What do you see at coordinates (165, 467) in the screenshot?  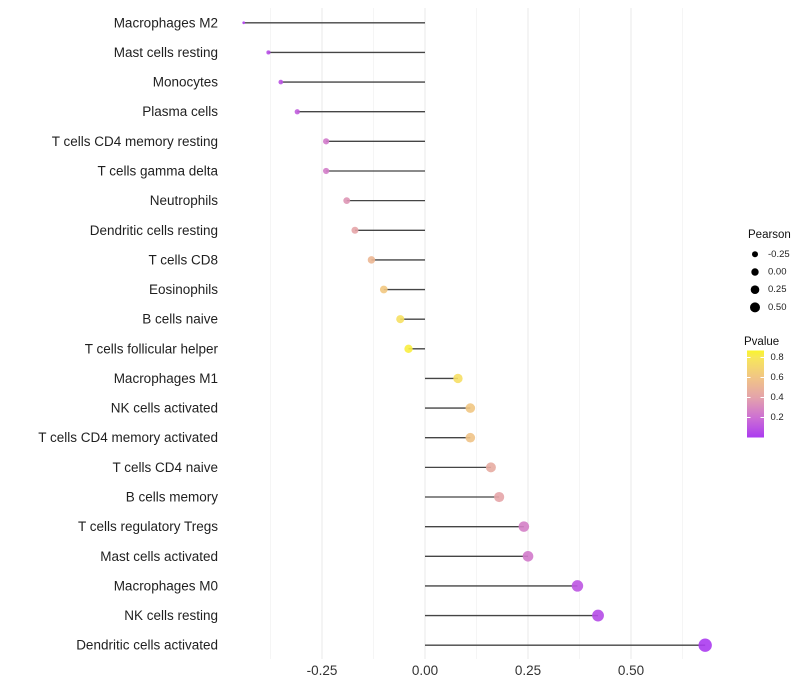 I see `row-label: T cells CD4 naive` at bounding box center [165, 467].